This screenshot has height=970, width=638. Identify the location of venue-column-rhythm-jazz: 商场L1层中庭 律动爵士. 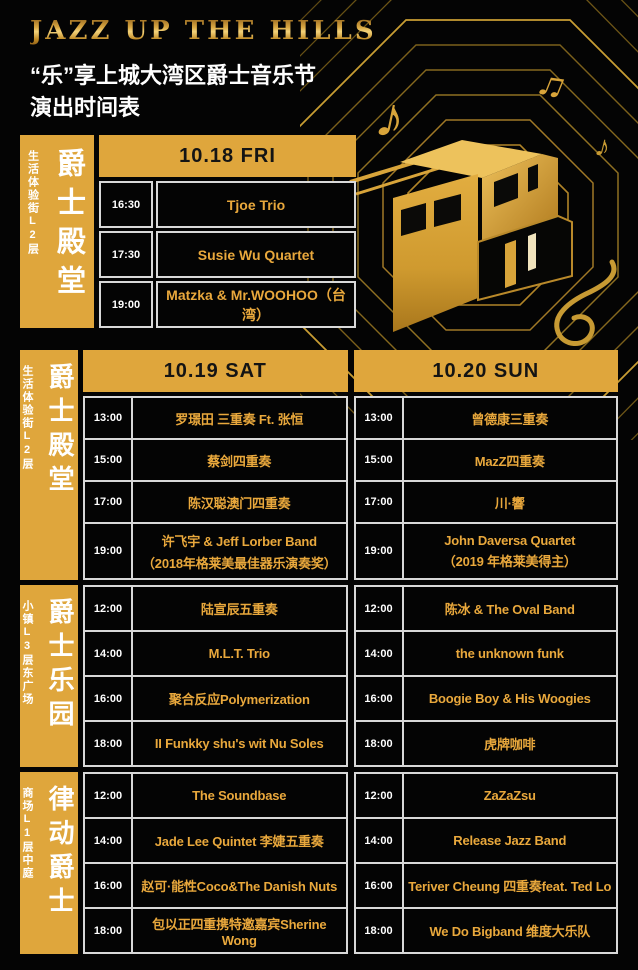
(49, 863).